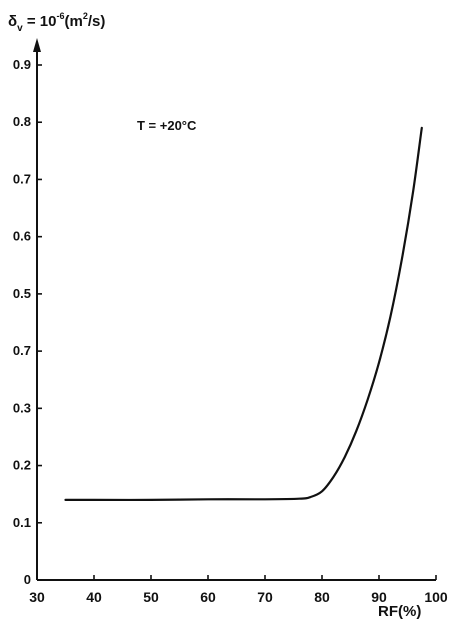 The height and width of the screenshot is (624, 451). What do you see at coordinates (37, 45) in the screenshot?
I see `y-axis-arrowhead` at bounding box center [37, 45].